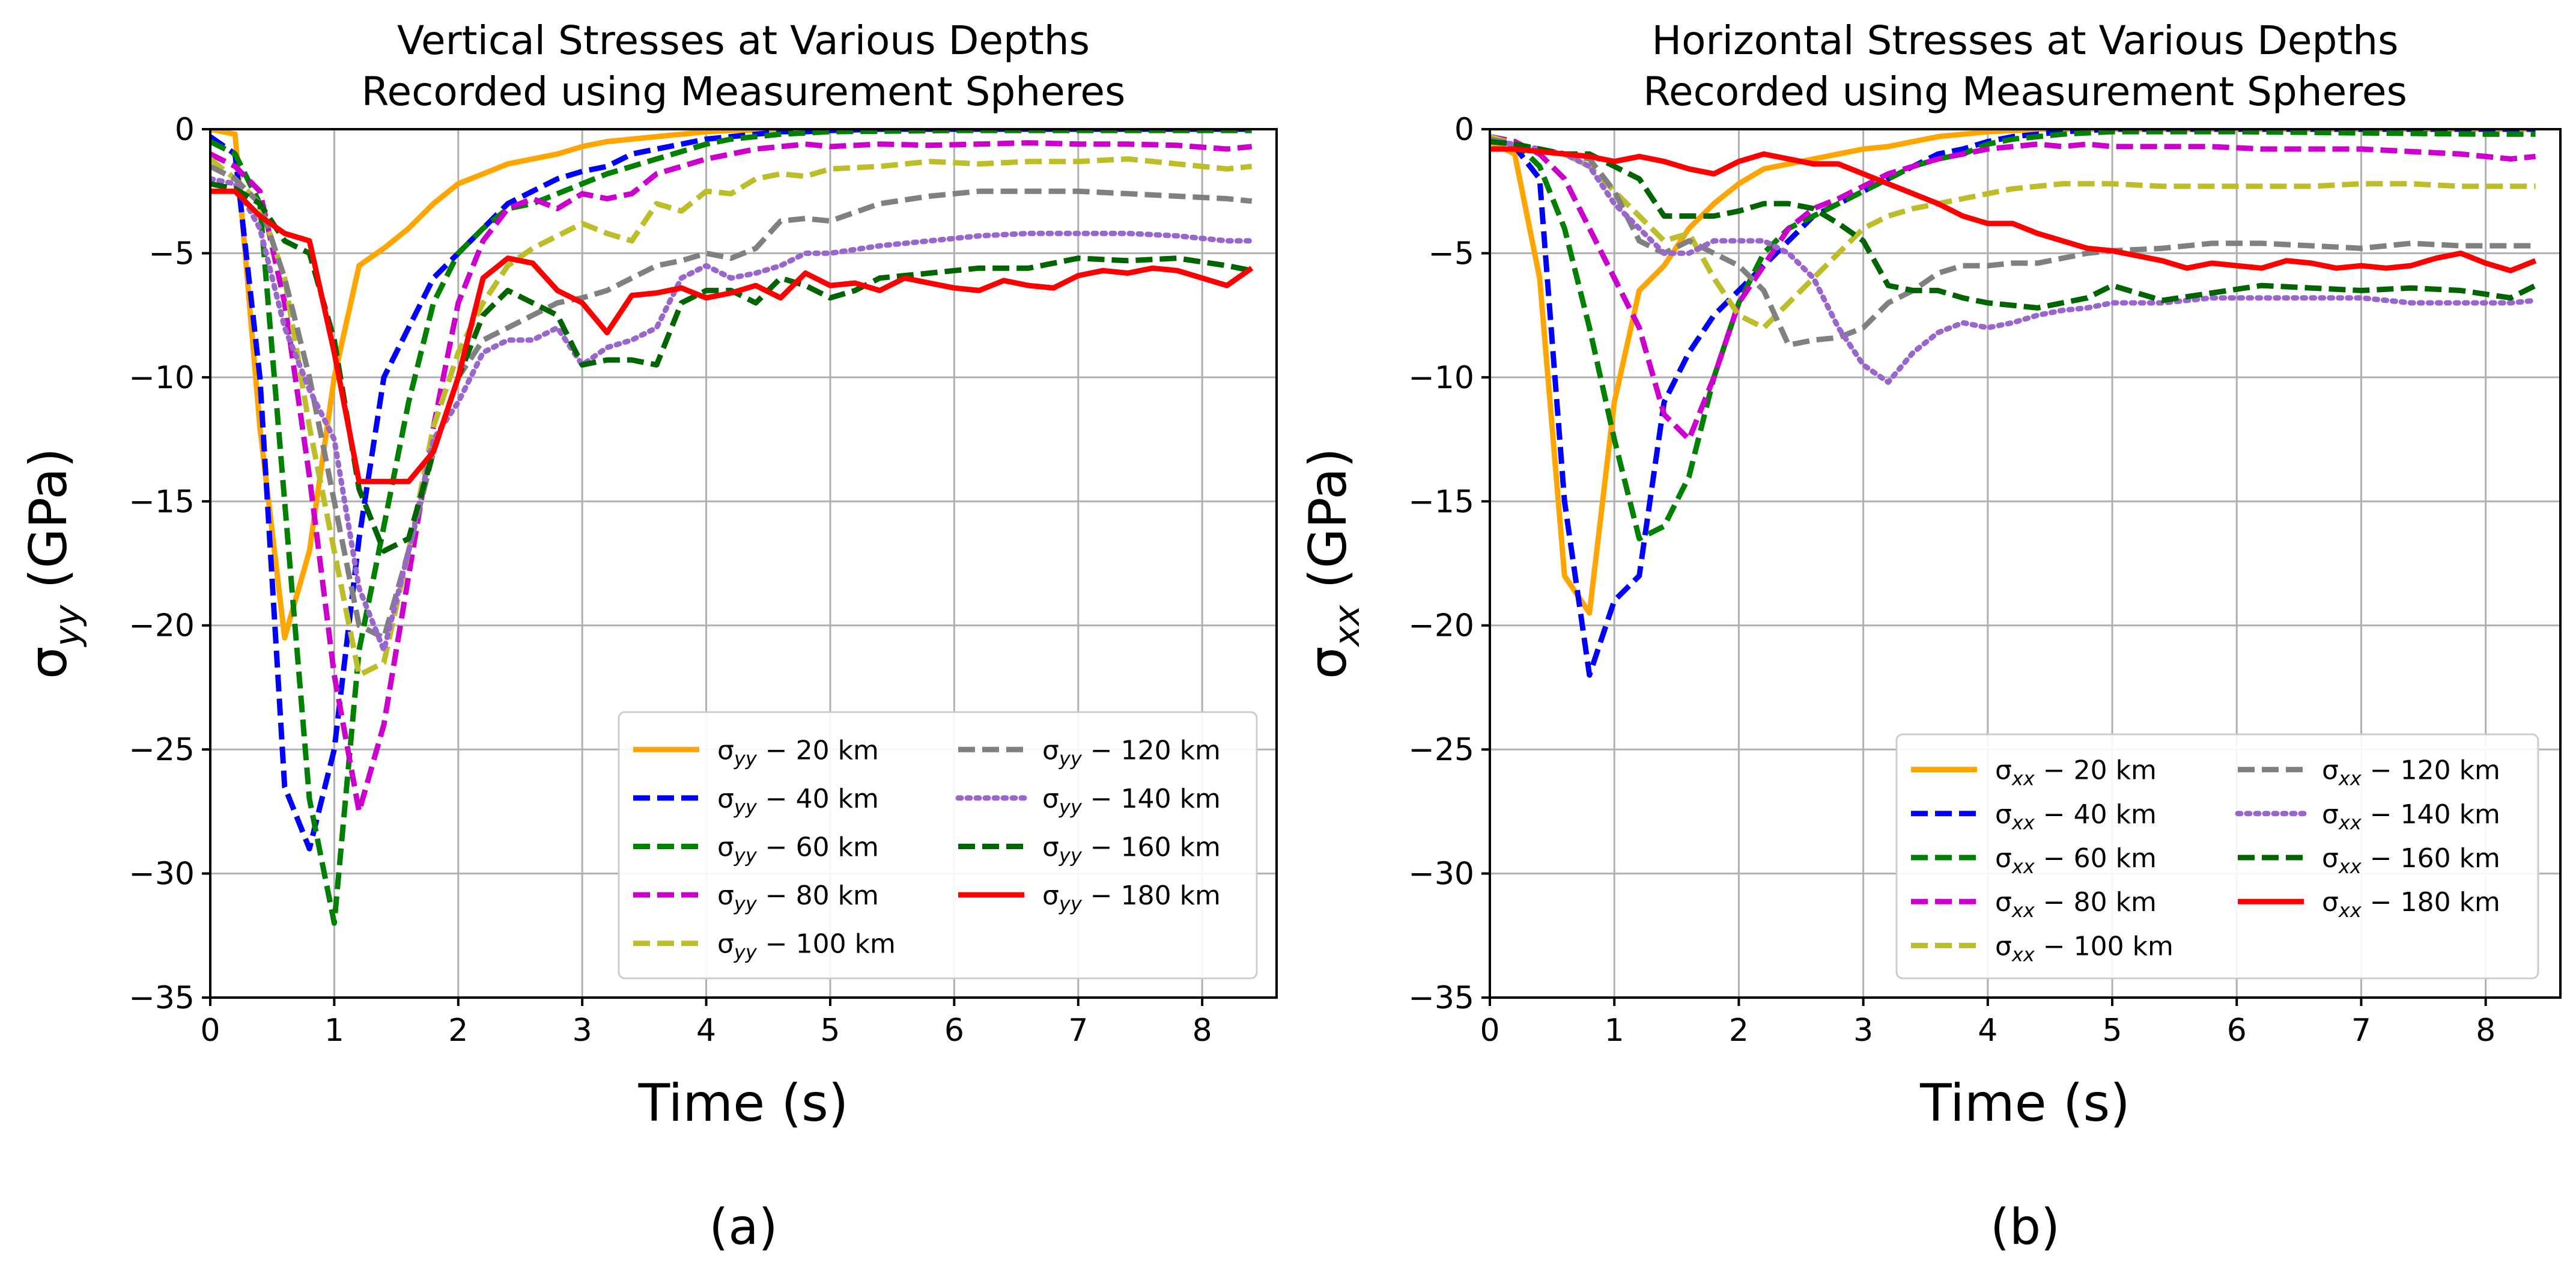 This screenshot has width=2576, height=1268. Describe the element at coordinates (172, 254) in the screenshot. I see `panel-a-y-tick-label: −5` at that location.